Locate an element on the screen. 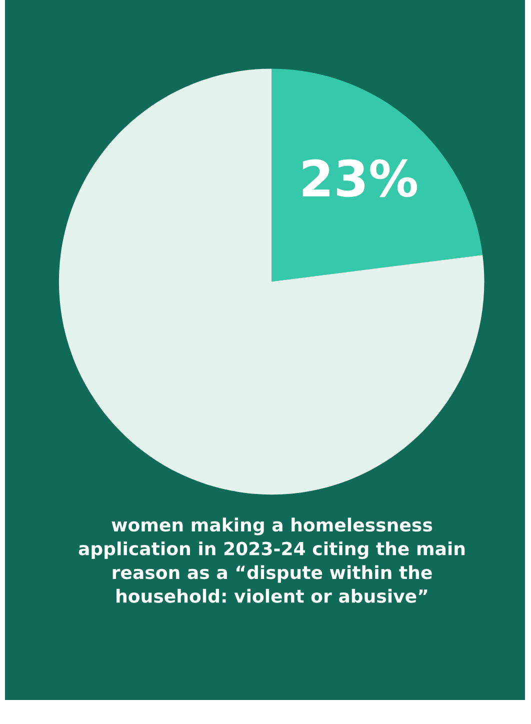  pie-slice is located at coordinates (377, 175).